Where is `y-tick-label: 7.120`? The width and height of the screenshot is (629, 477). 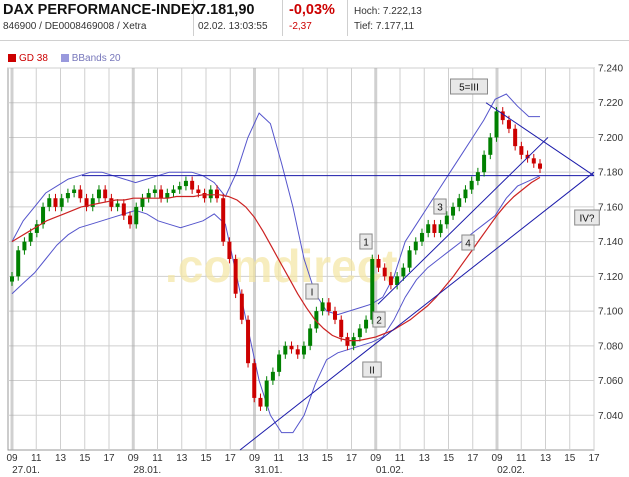
y-tick-label: 7.120 is located at coordinates (610, 277).